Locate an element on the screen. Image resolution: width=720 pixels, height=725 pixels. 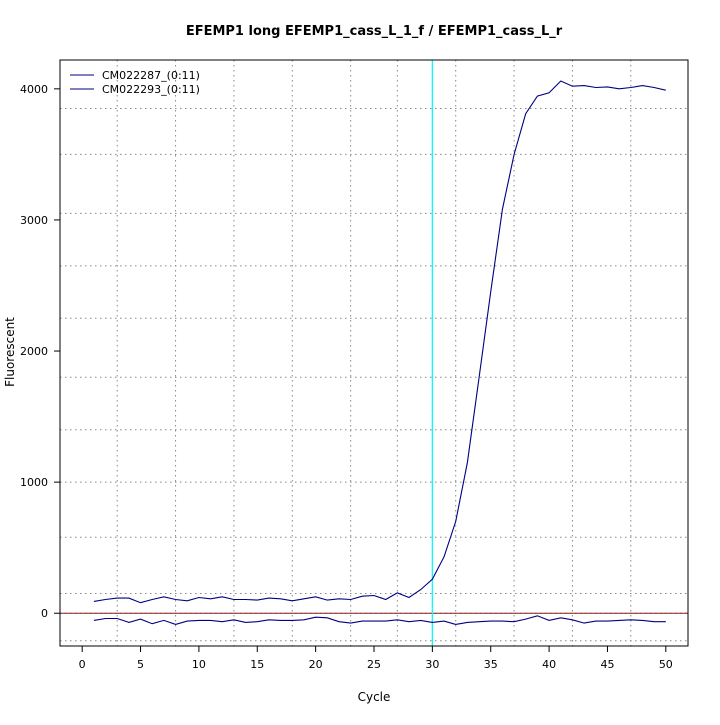
legend-label-2: CM022293_(0:11) is located at coordinates (151, 89).